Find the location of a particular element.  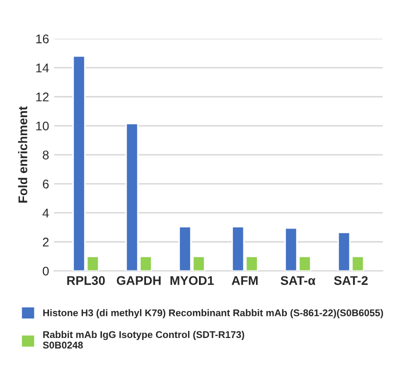

legend-label: Histone H3 (di methyl K79) Recombinant Rabbit mAb (S-861-22)(S0B6055) is located at coordinates (213, 313).